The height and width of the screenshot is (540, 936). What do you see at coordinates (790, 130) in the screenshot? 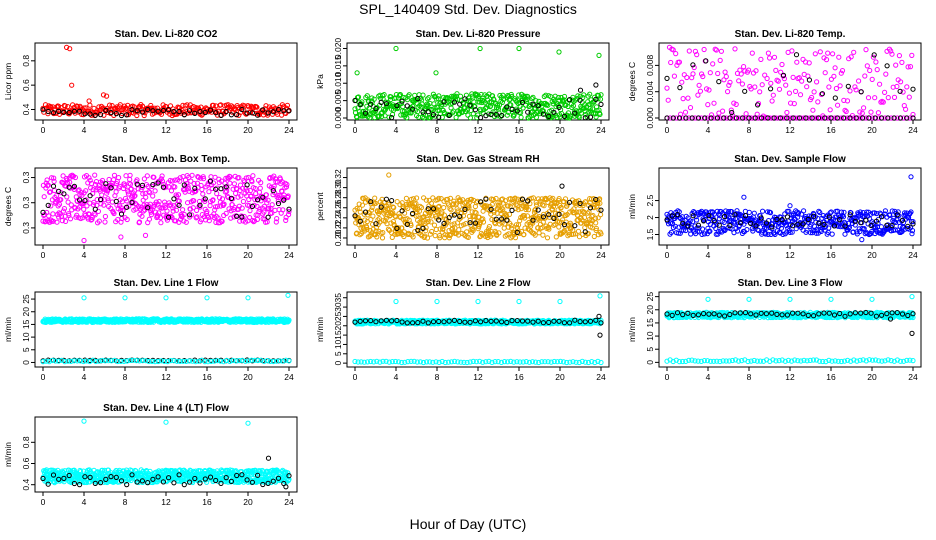
I see `x-tick-label: 12` at bounding box center [790, 130].